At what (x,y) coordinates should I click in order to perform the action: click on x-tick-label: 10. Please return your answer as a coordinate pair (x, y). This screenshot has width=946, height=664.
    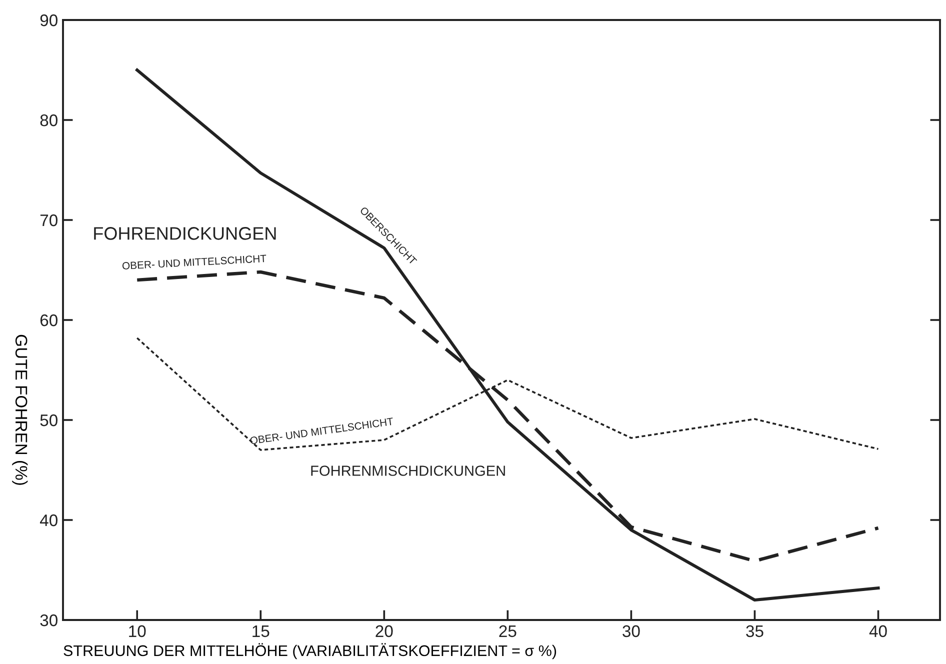
    Looking at the image, I should click on (137, 631).